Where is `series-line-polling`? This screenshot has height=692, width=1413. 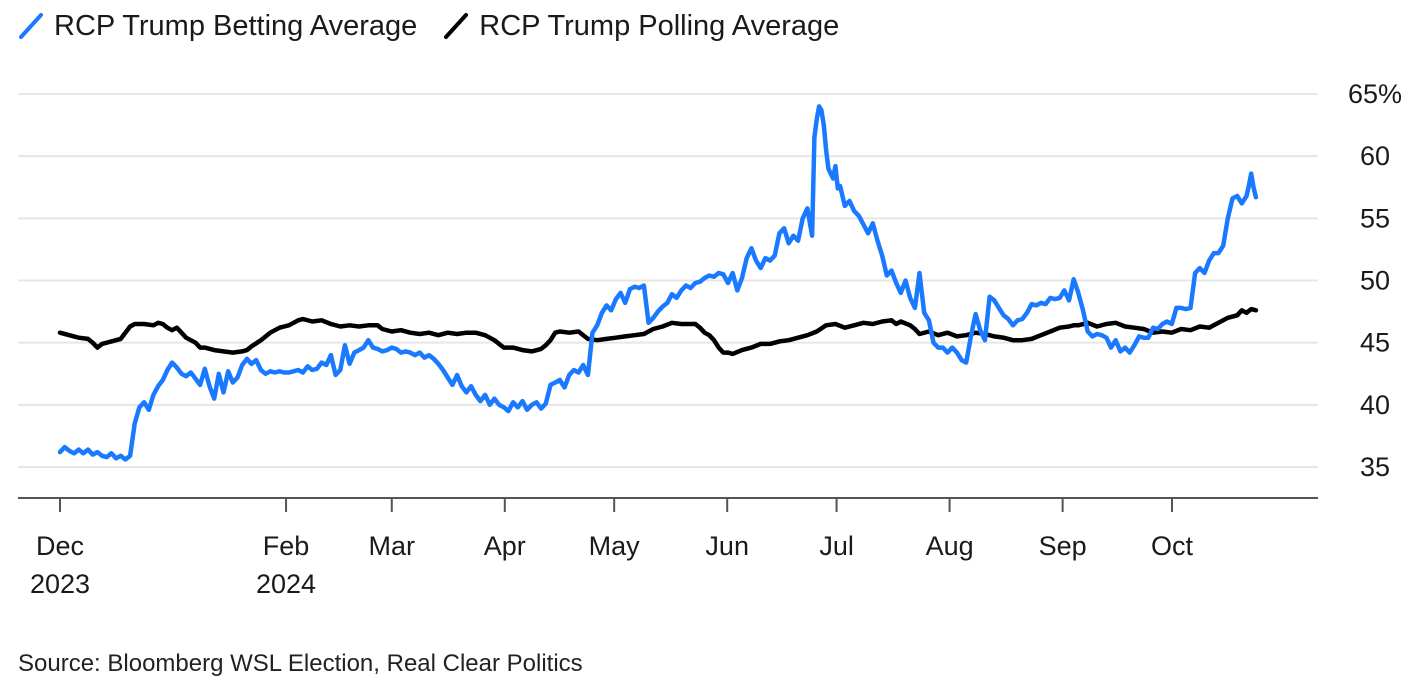
series-line-polling is located at coordinates (658, 331).